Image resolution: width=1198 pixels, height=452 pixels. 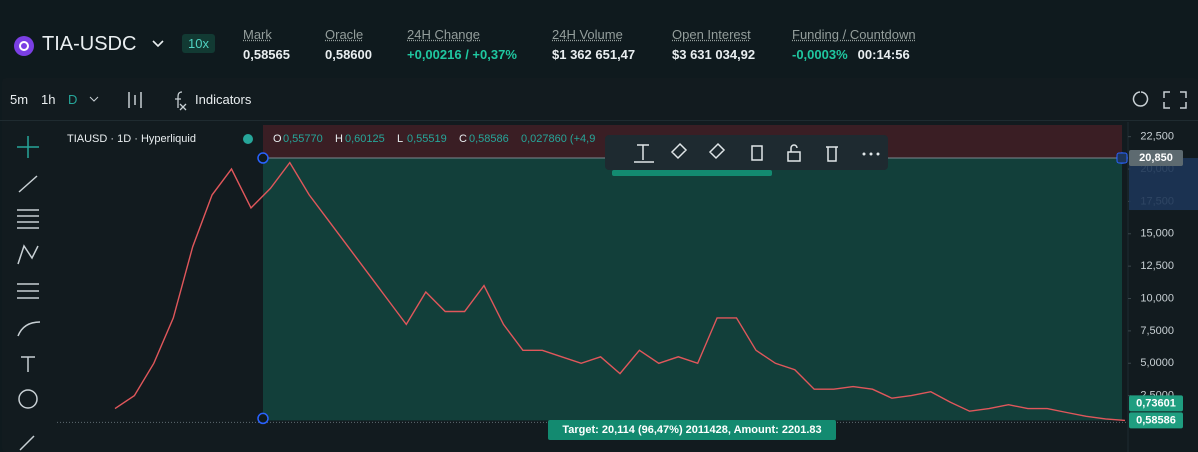 I want to click on price-tag-label: 0,58586, so click(x=1156, y=420).